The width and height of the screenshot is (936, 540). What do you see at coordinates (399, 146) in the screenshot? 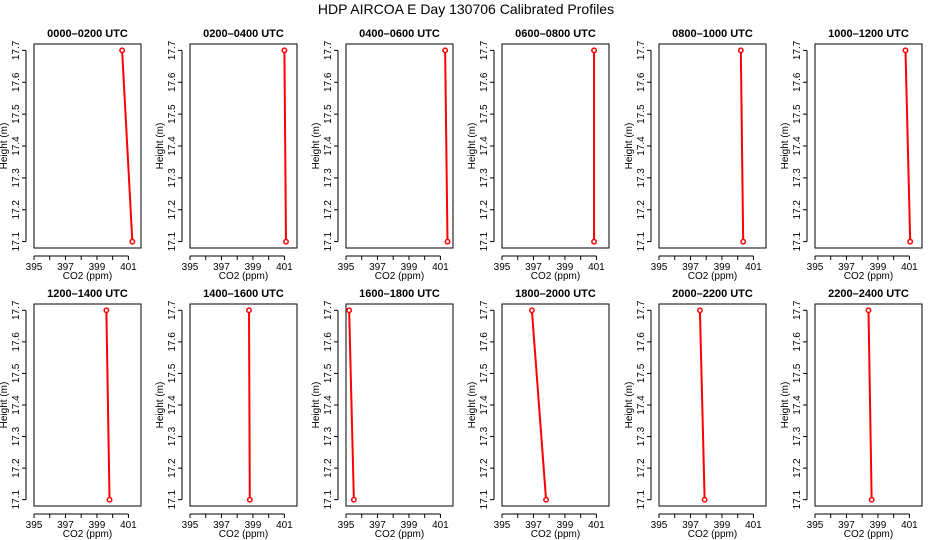
I see `plot-frame` at bounding box center [399, 146].